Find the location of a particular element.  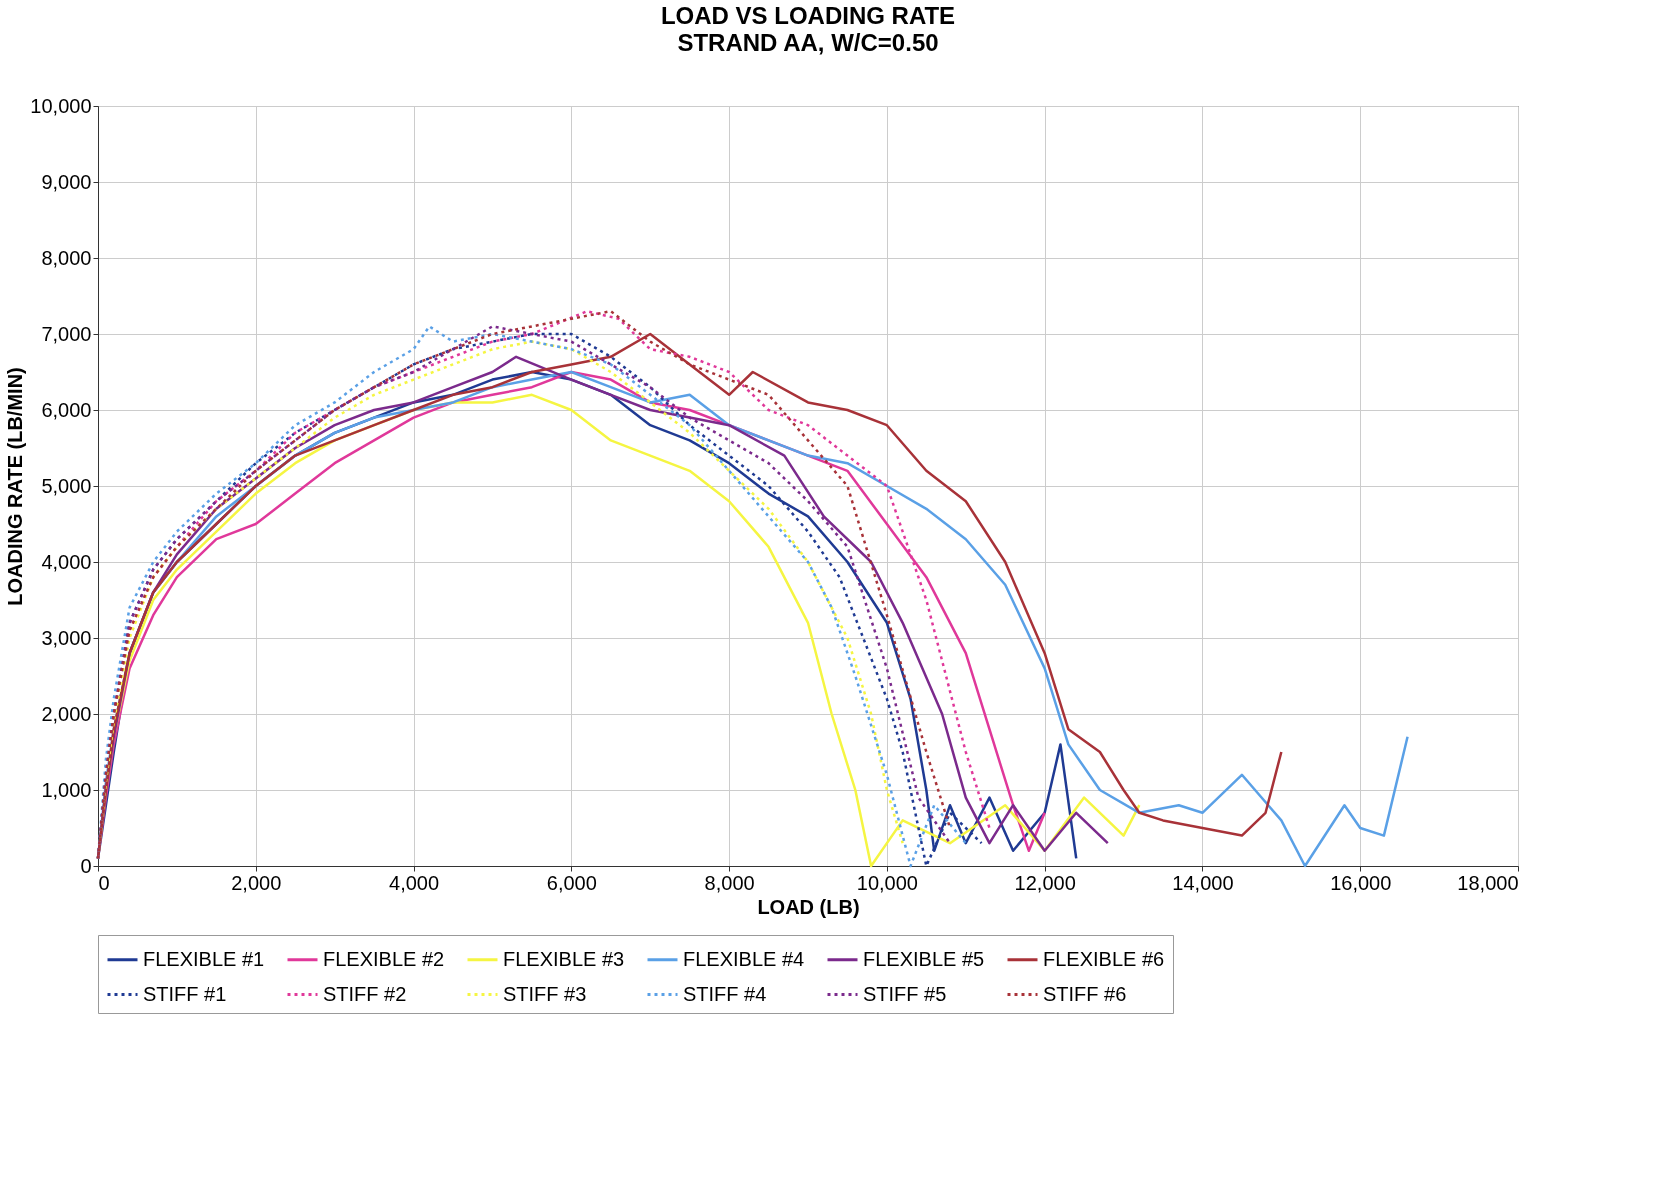

legend-label: FLEXIBLE #1 is located at coordinates (204, 958).